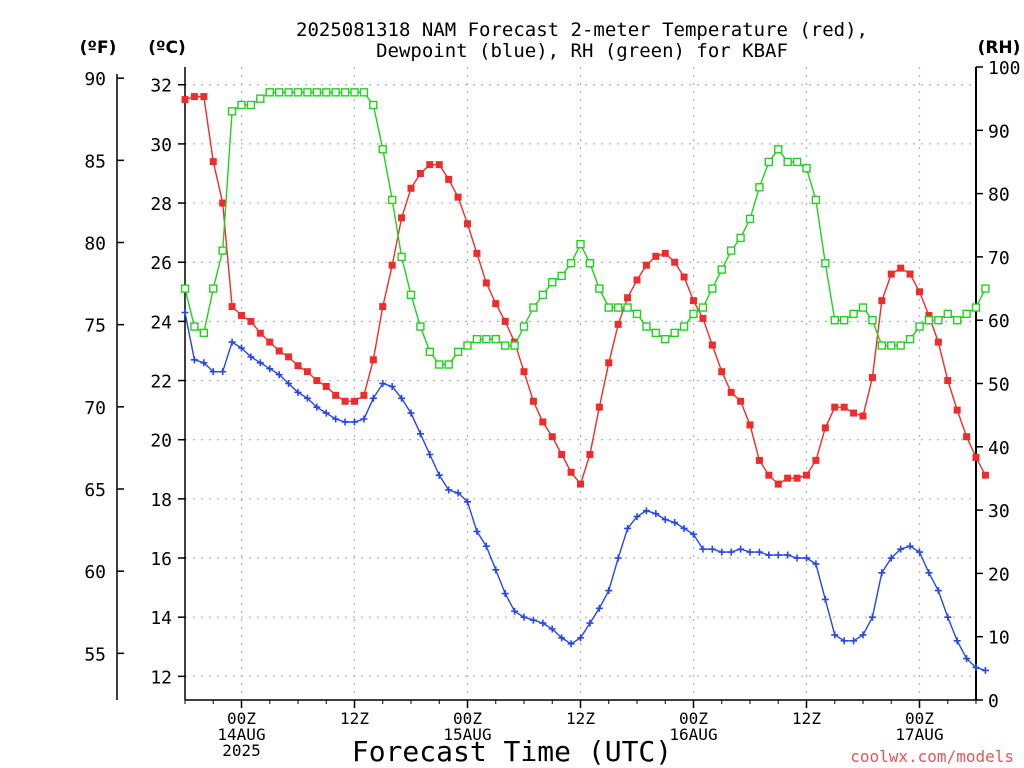  Describe the element at coordinates (95, 326) in the screenshot. I see `fahrenheit-tick-label: 75` at that location.